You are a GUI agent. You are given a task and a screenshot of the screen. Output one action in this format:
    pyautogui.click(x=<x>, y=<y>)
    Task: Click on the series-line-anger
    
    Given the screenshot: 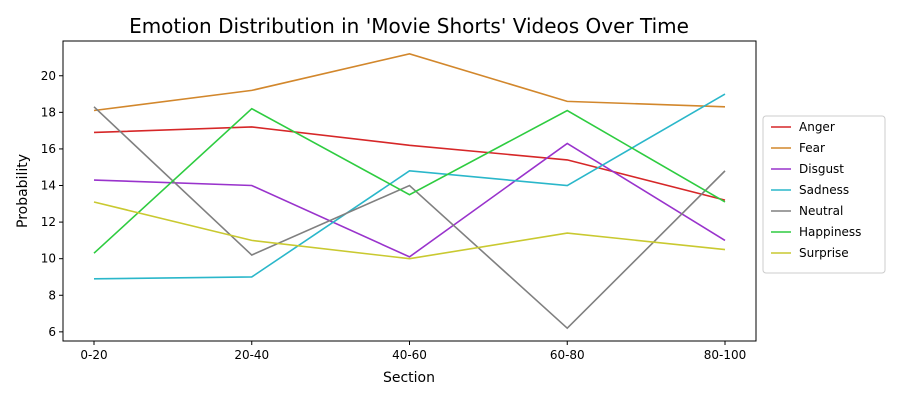 What is the action you would take?
    pyautogui.click(x=409, y=163)
    